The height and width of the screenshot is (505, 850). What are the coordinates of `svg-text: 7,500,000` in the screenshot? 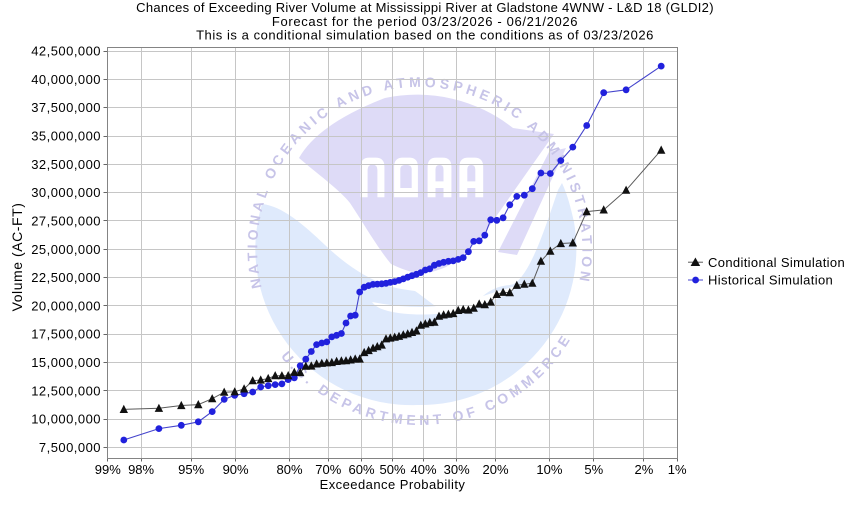 It's located at (70, 447).